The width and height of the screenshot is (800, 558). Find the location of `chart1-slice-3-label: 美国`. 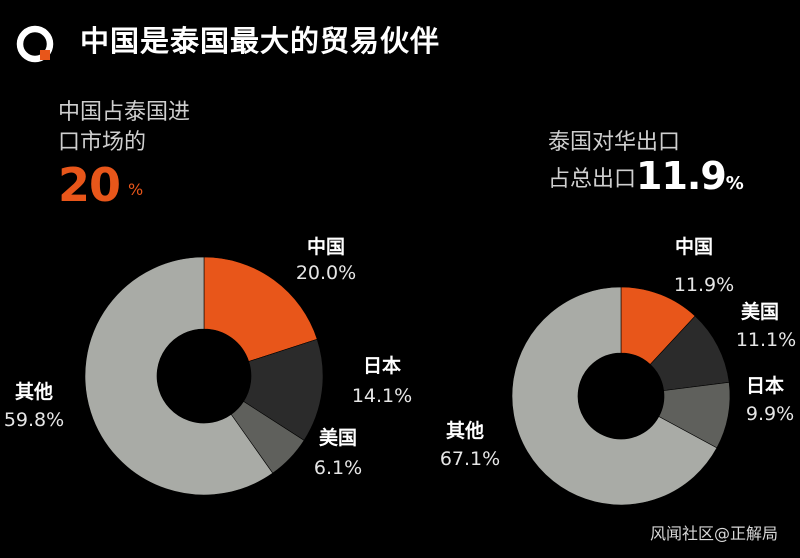

chart1-slice-3-label: 美国 is located at coordinates (338, 437).